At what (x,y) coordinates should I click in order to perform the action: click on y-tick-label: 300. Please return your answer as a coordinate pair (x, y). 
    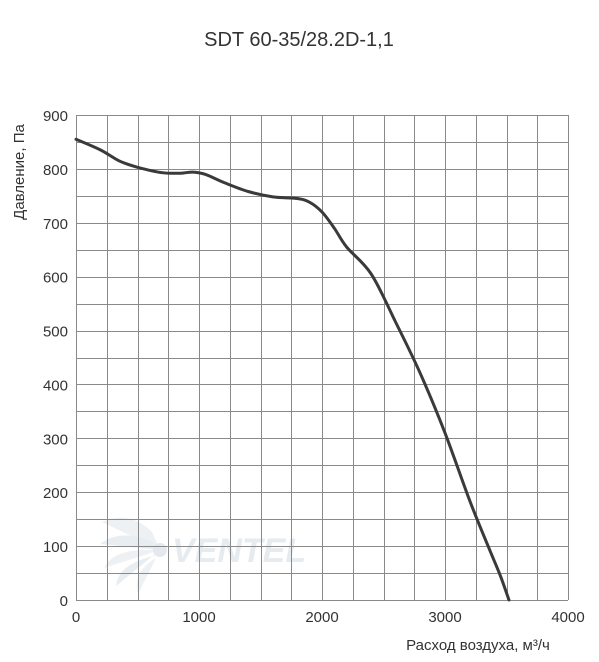
    Looking at the image, I should click on (55, 439).